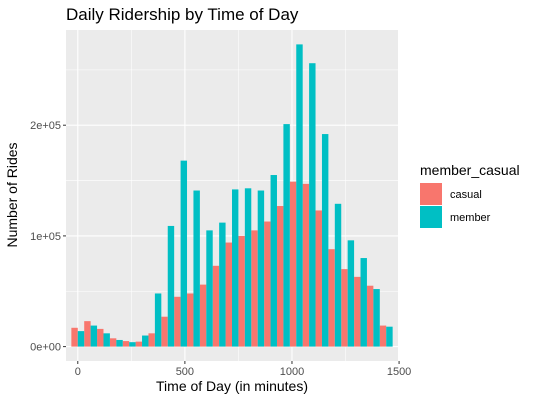 This screenshot has width=538, height=401. What do you see at coordinates (232, 386) in the screenshot?
I see `x-axis-title: Time of Day (in minutes)` at bounding box center [232, 386].